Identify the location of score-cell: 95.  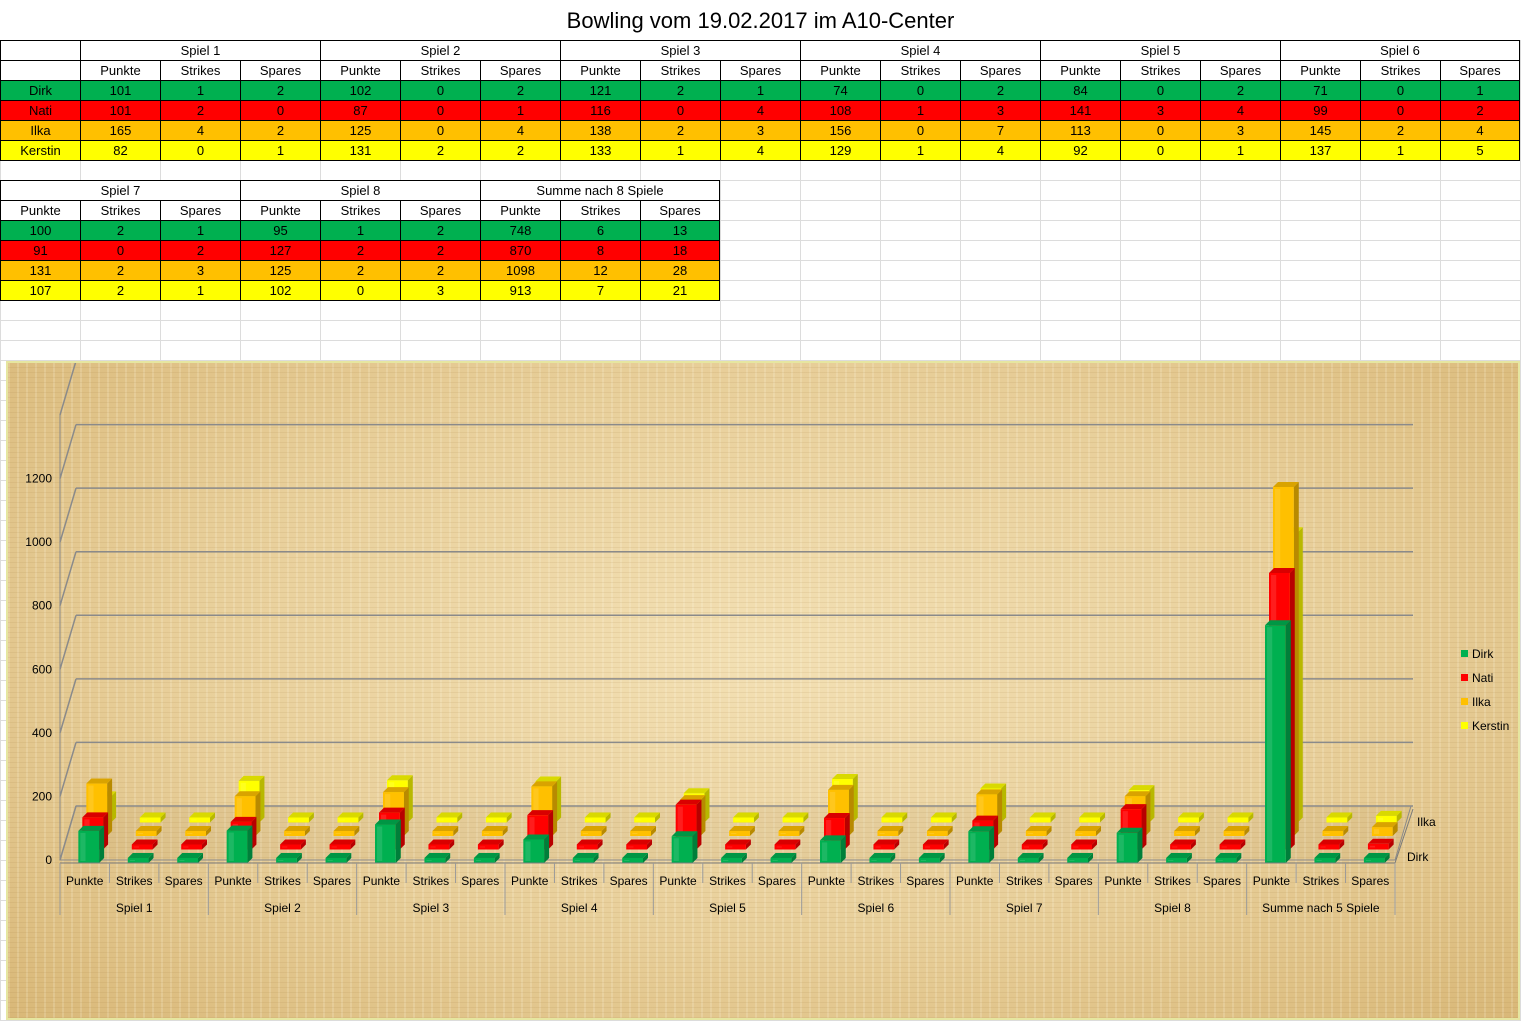
(280, 230).